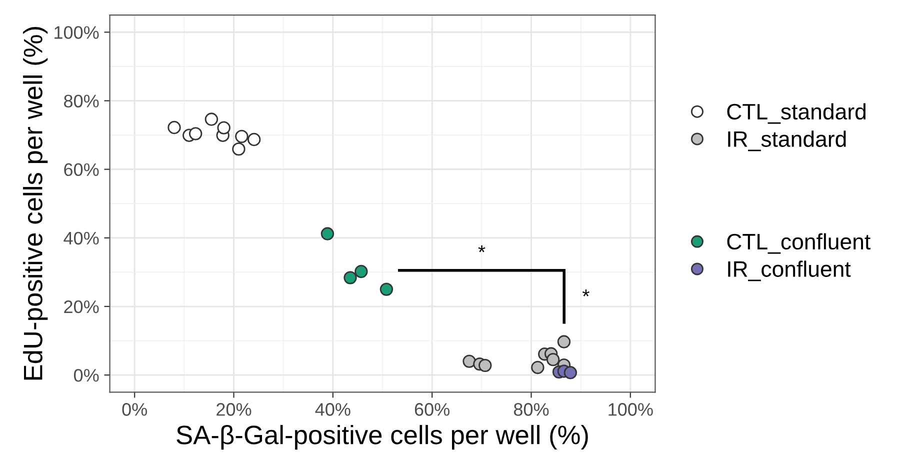 This screenshot has height=456, width=900. What do you see at coordinates (76, 32) in the screenshot?
I see `y-tick-label: 100%` at bounding box center [76, 32].